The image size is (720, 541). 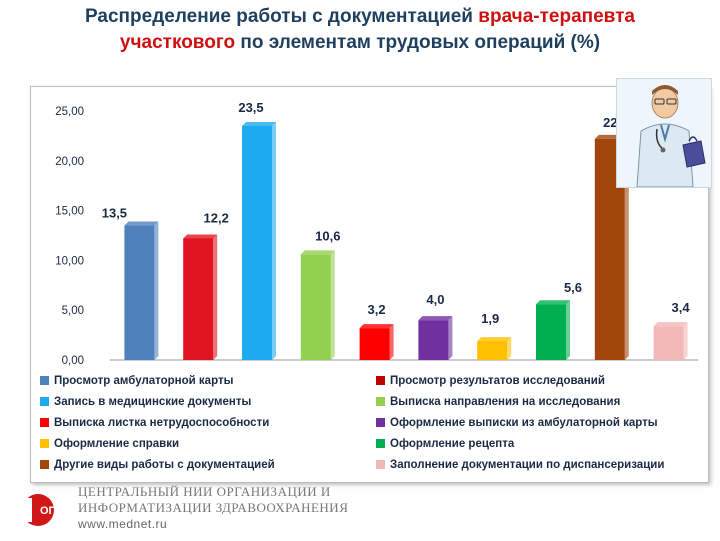 I want to click on legend-label: Оформление рецепта, so click(x=452, y=444).